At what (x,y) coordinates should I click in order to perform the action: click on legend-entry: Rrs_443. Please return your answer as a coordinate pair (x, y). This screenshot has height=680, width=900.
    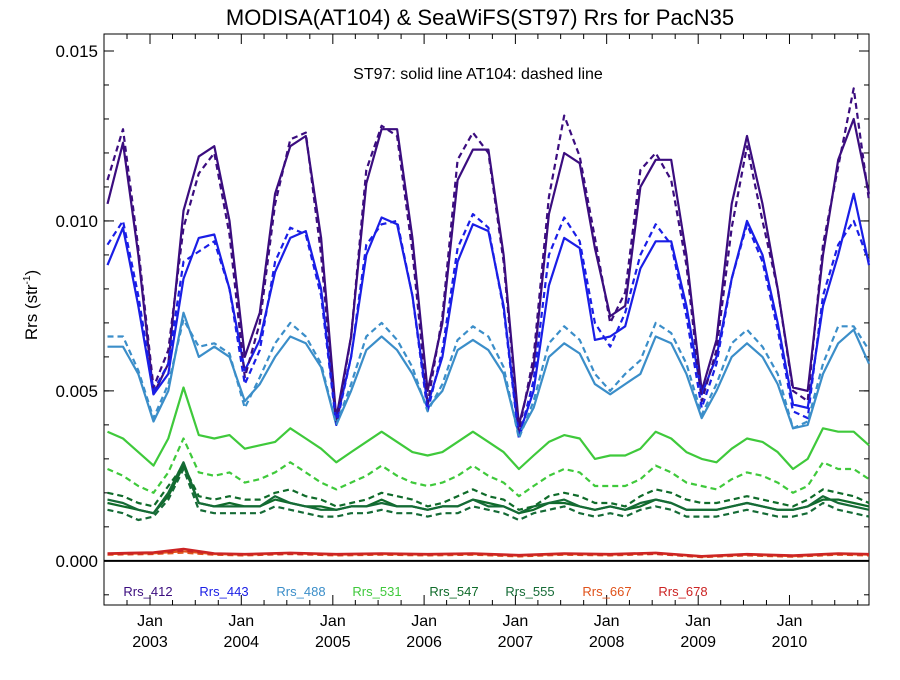
    Looking at the image, I should click on (223, 591).